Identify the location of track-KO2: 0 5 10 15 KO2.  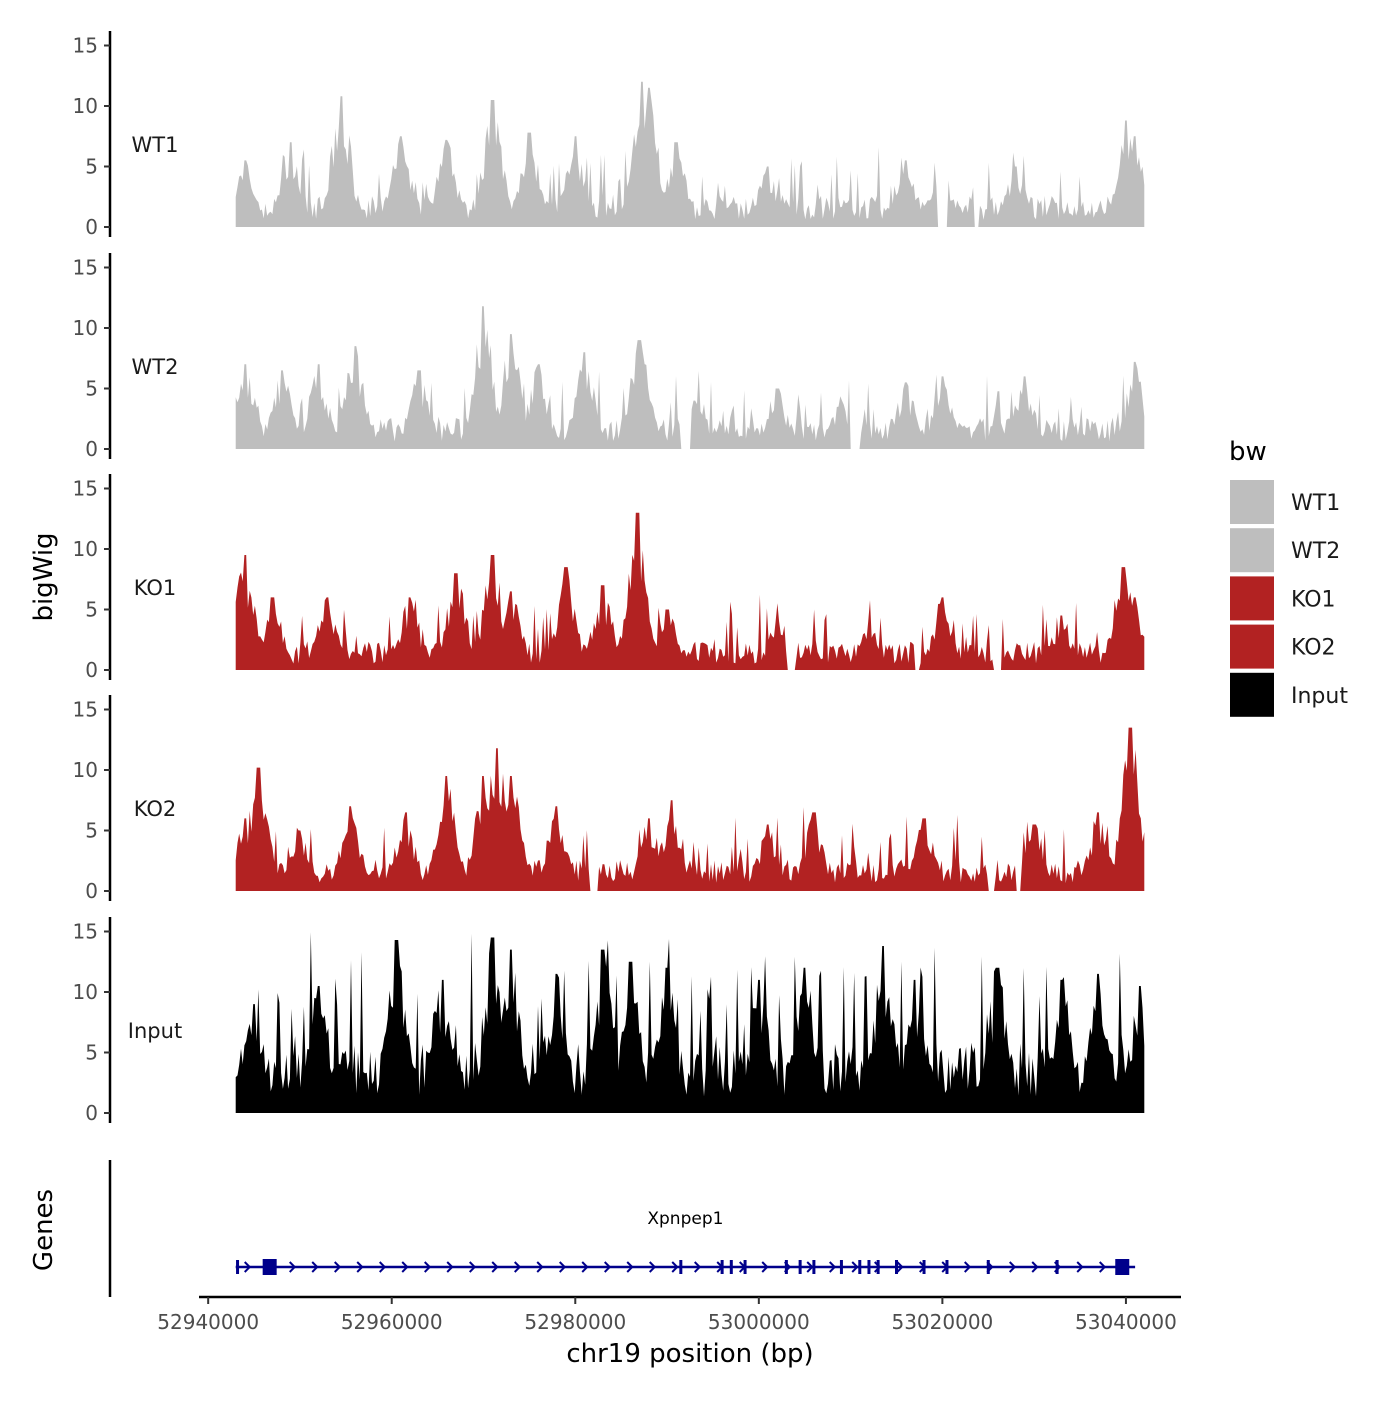
(609, 799).